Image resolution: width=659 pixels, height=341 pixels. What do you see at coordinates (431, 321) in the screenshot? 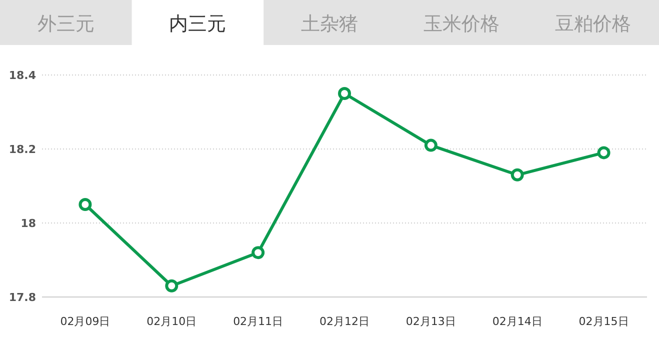
I see `x-tick-label: 02月13日` at bounding box center [431, 321].